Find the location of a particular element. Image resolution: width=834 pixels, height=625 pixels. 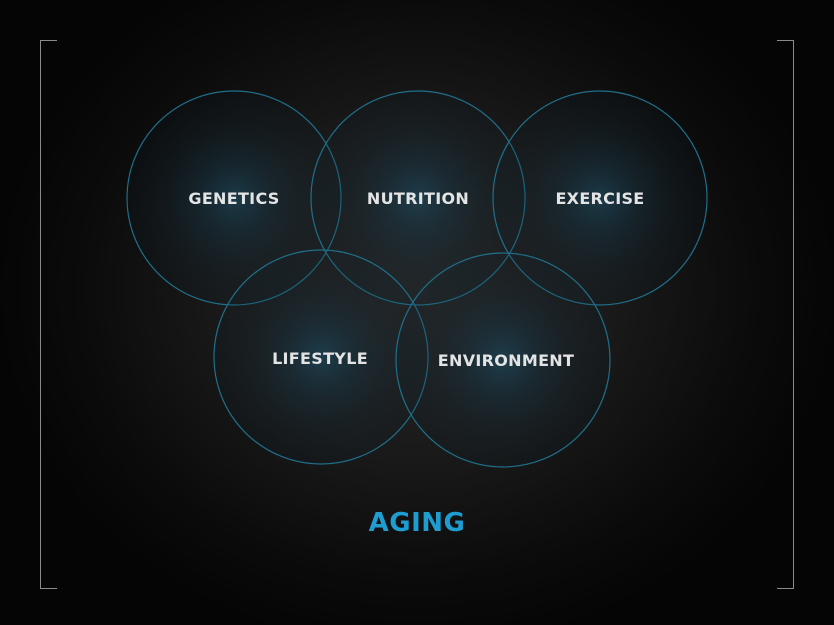

circle-nutrition: NUTRITION is located at coordinates (418, 198).